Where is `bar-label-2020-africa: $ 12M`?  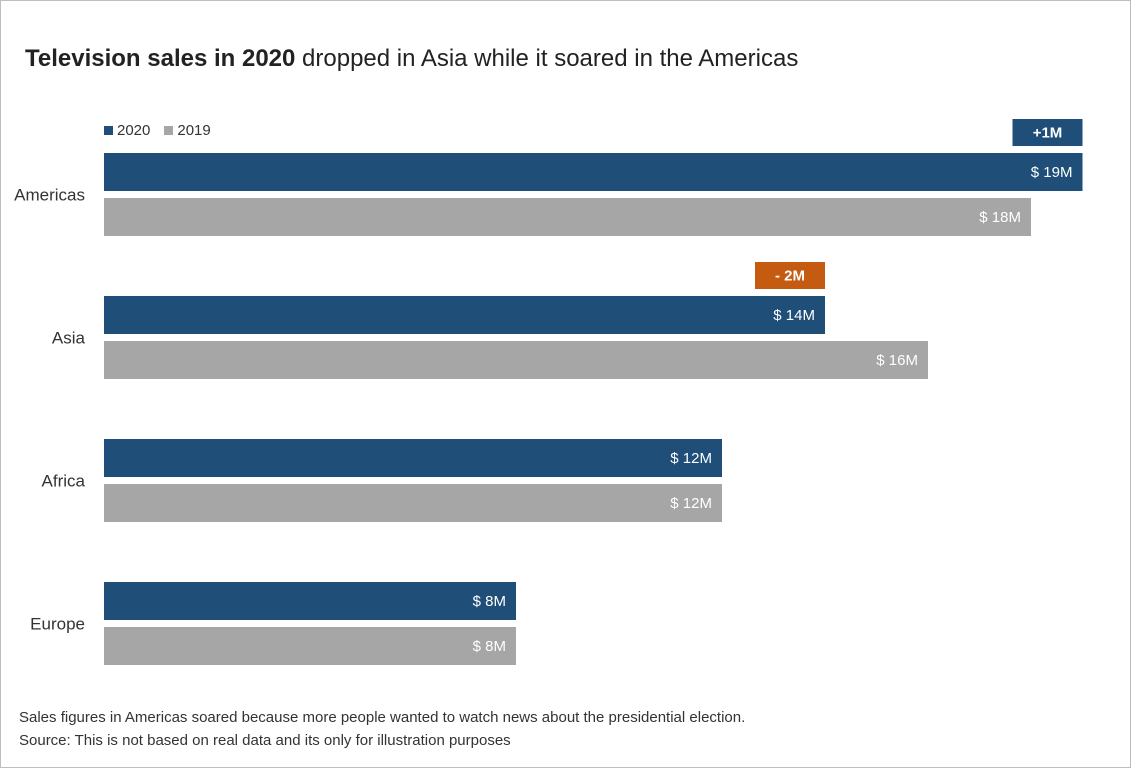
bar-label-2020-africa: $ 12M is located at coordinates (691, 458).